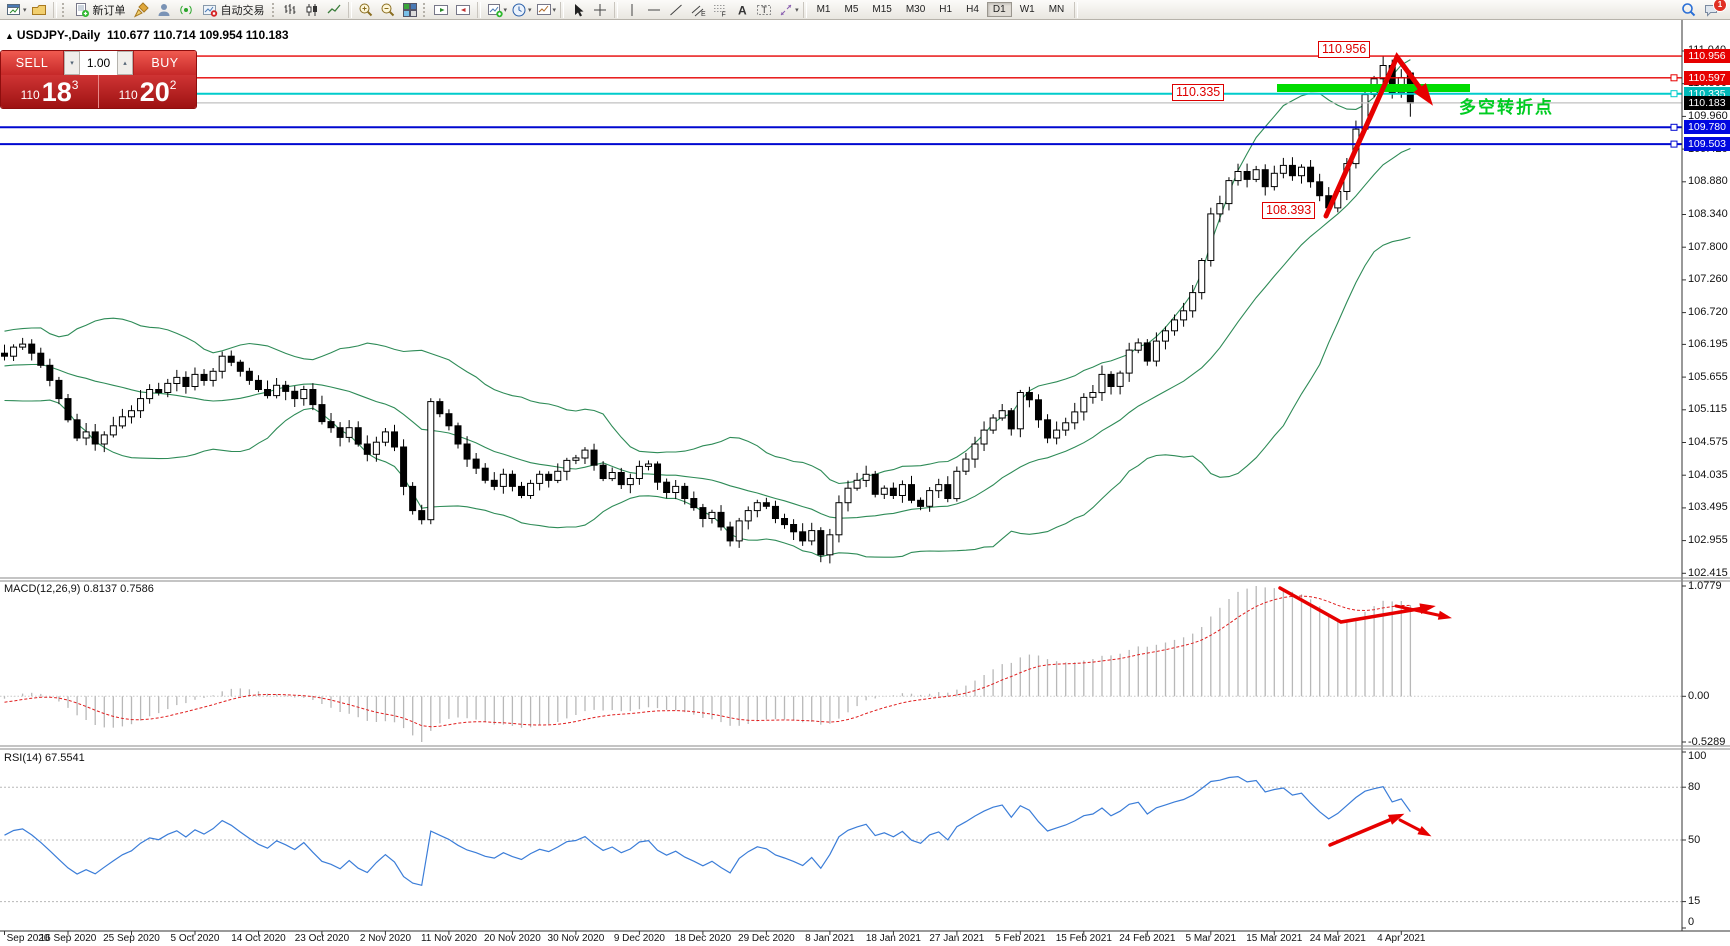 The image size is (1730, 946). I want to click on channel-icon: E, so click(698, 10).